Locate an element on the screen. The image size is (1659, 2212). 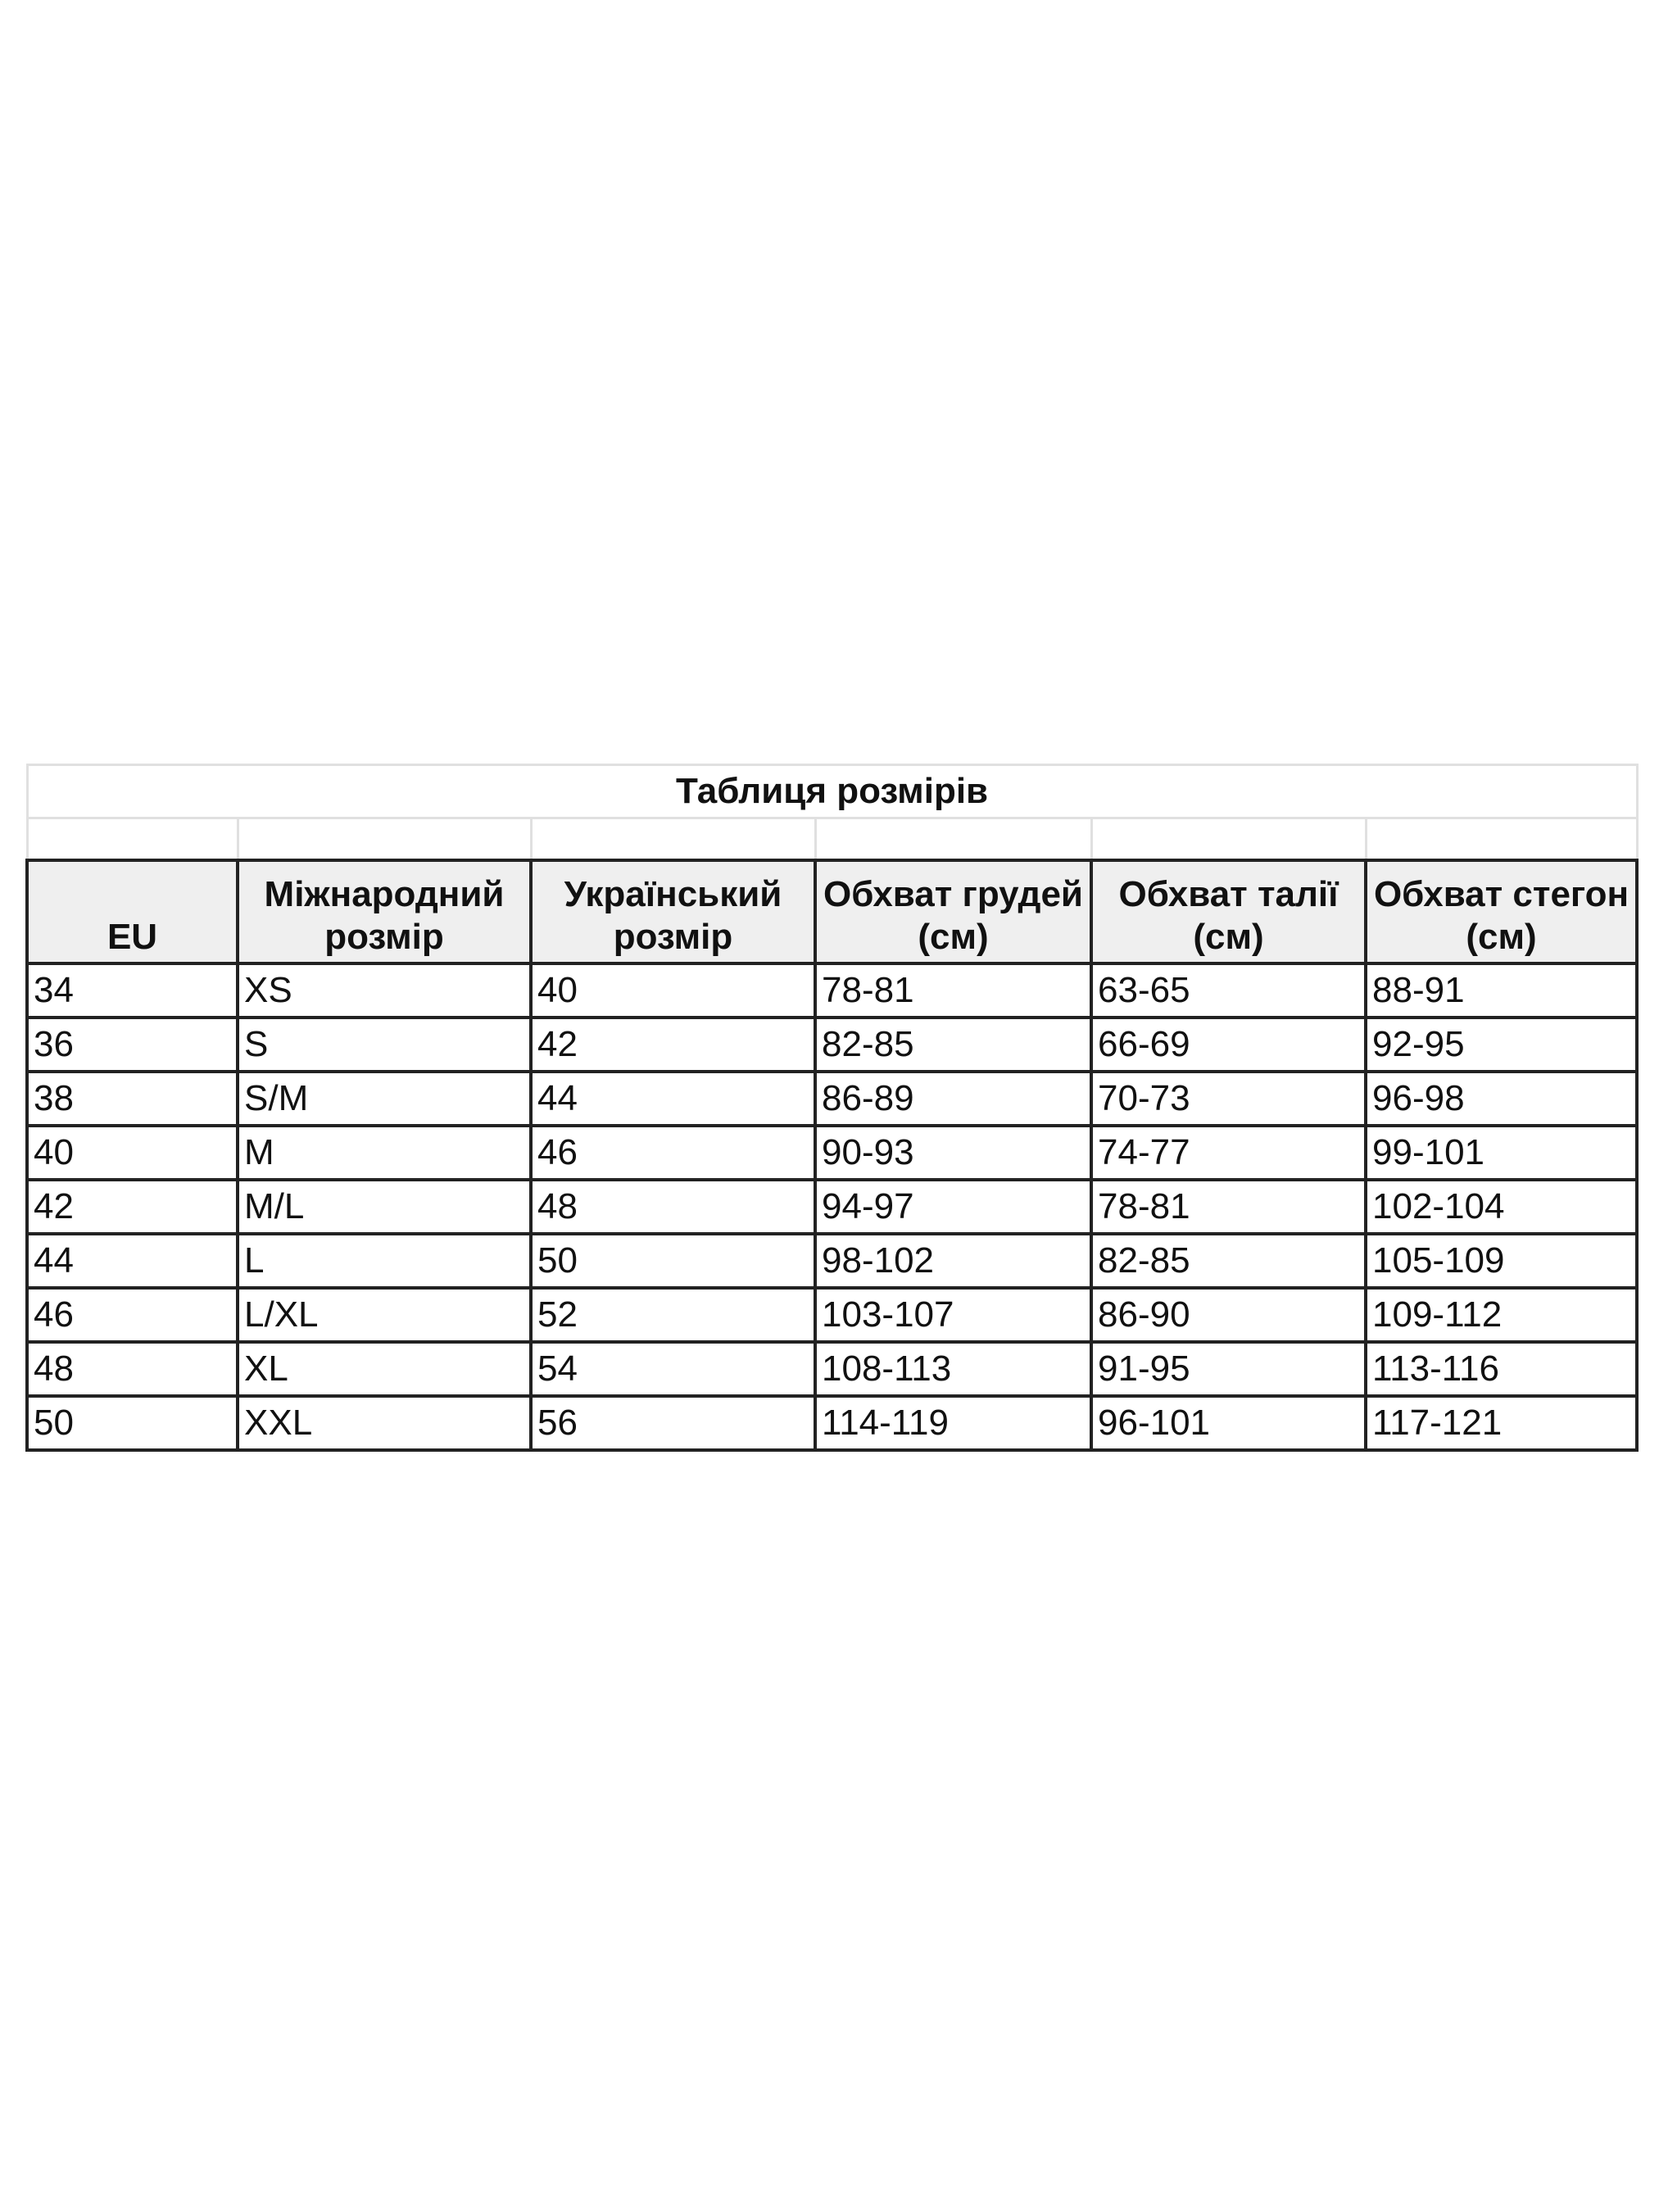
table-row: 50 XXL 56 114-119 96-101 117-121 is located at coordinates (832, 1423).